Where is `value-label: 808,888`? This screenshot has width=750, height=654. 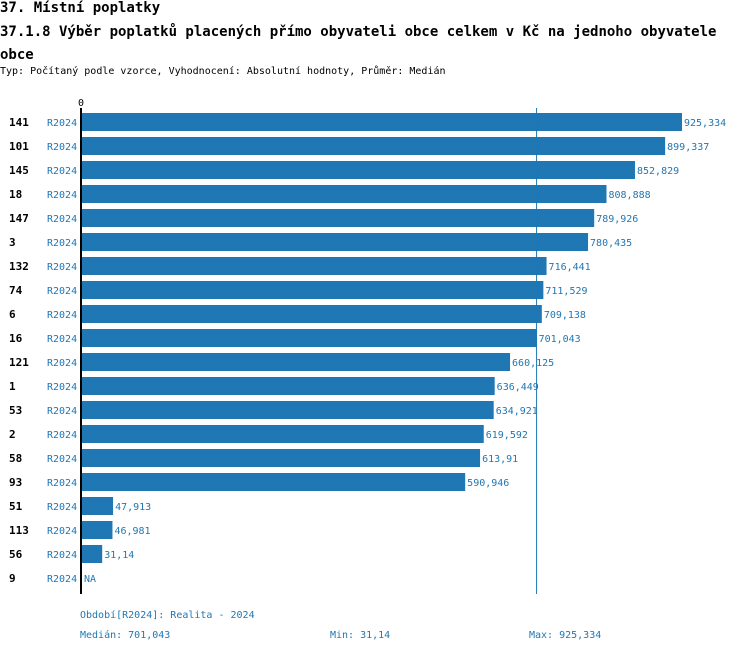
value-label: 808,888 is located at coordinates (629, 195).